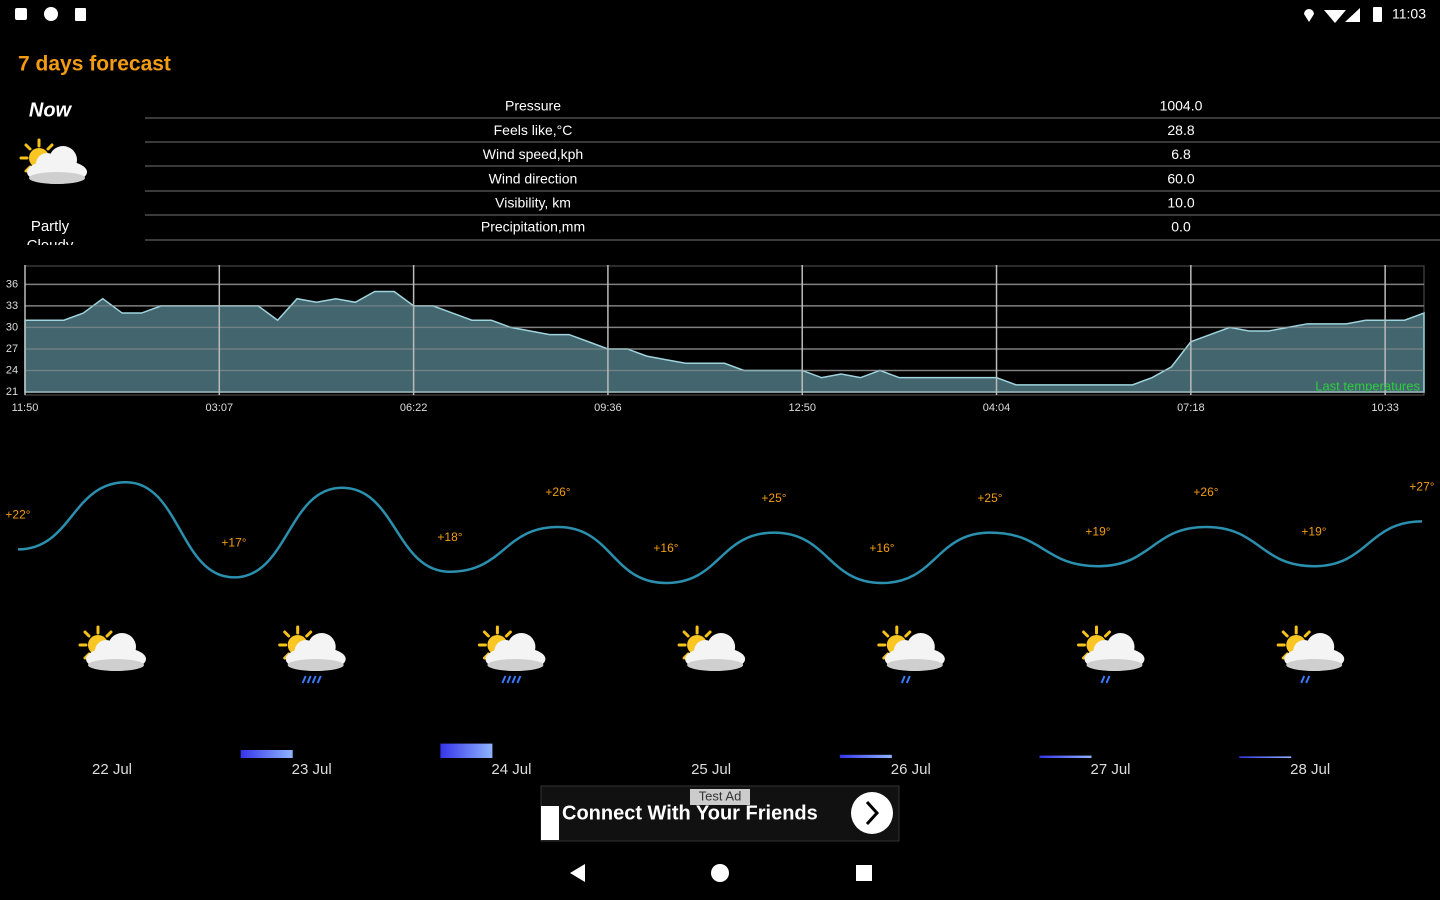 The image size is (1440, 900). I want to click on ad-badge-bg, so click(720, 797).